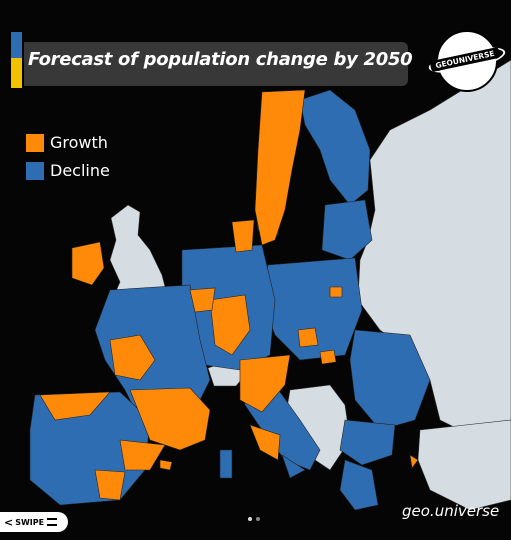 This screenshot has width=511, height=540. What do you see at coordinates (451, 511) in the screenshot?
I see `watermark: geo.universe` at bounding box center [451, 511].